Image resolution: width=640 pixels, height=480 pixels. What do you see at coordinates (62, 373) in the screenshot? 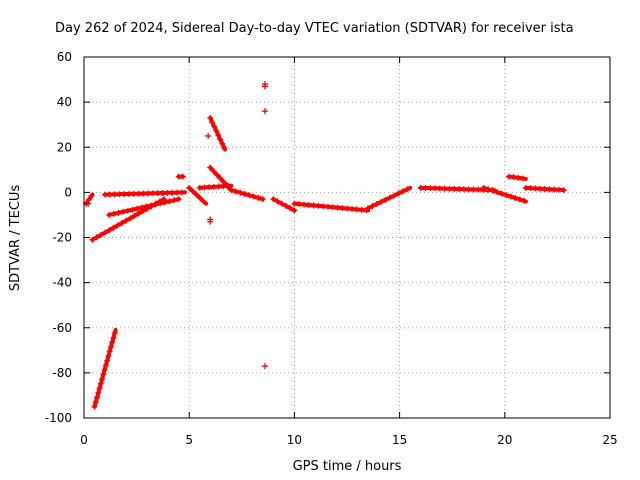
I see `y-tick-label: -80` at bounding box center [62, 373].